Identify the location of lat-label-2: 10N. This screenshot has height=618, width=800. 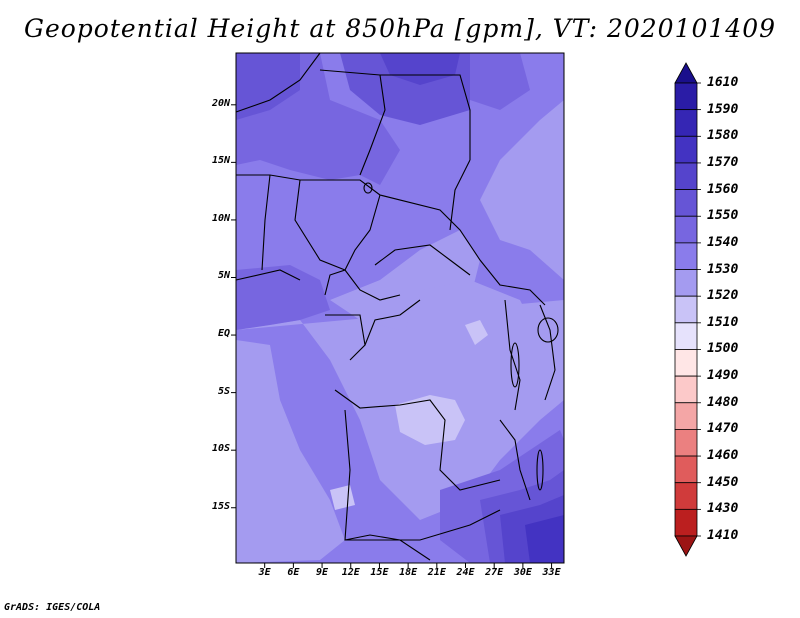
(220, 218).